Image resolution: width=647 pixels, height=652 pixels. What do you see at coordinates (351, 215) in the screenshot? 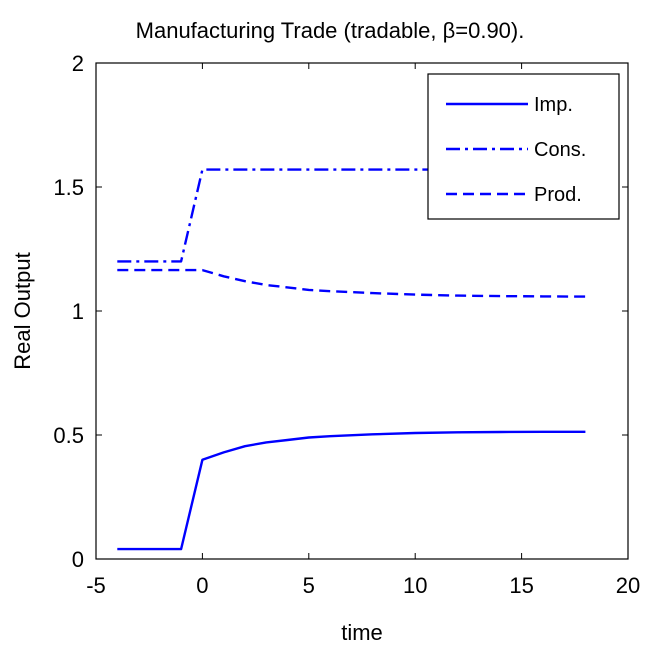
I see `series-line-cons` at bounding box center [351, 215].